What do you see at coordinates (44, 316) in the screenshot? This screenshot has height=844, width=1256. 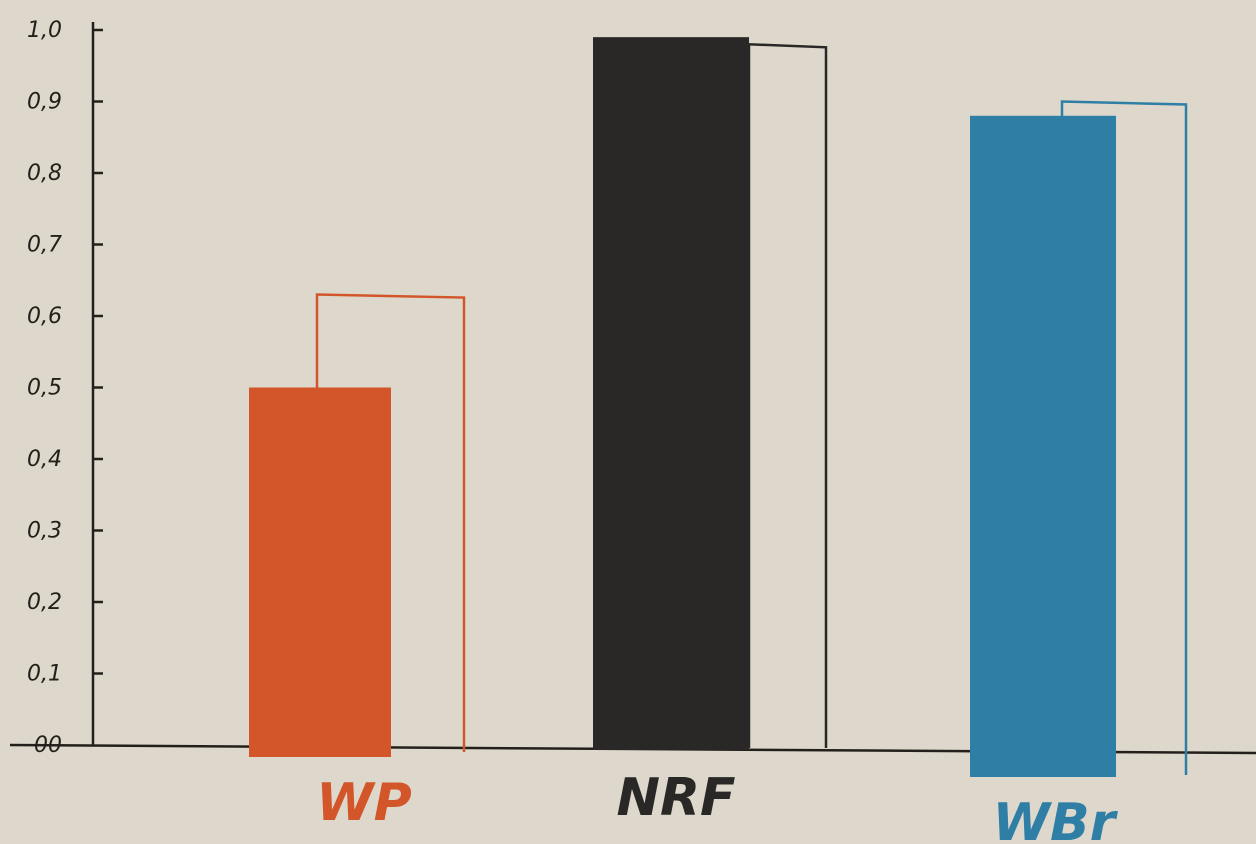 I see `y-tick-label: 0,6` at bounding box center [44, 316].